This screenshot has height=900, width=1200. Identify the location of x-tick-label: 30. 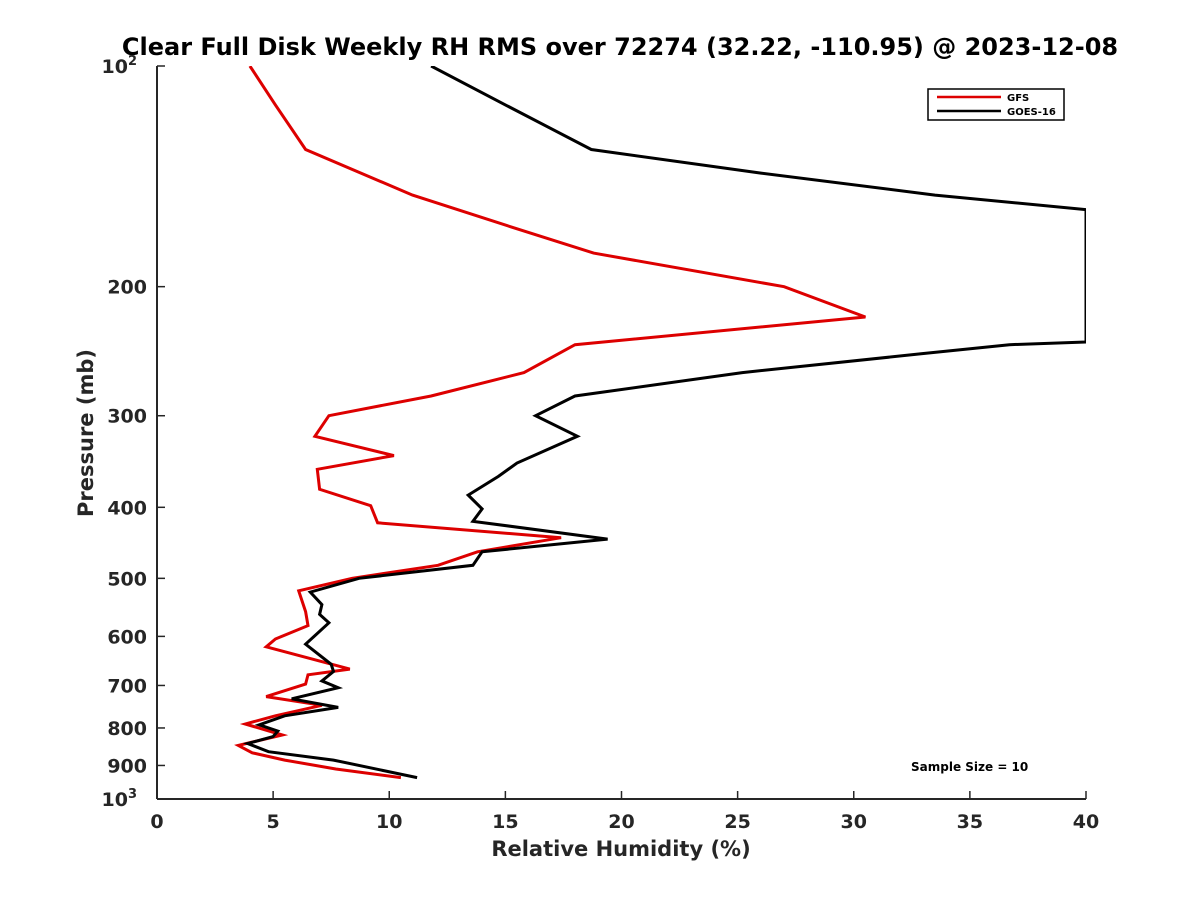
(854, 822).